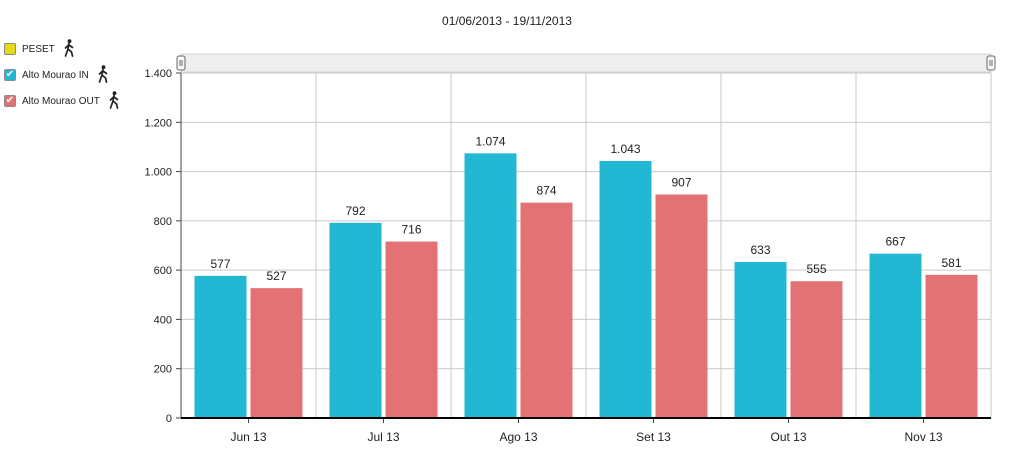 The image size is (1014, 457). I want to click on legend: PESET ✔ Alto Mourao IN ✔ Alto Mourao OUT, so click(62, 75).